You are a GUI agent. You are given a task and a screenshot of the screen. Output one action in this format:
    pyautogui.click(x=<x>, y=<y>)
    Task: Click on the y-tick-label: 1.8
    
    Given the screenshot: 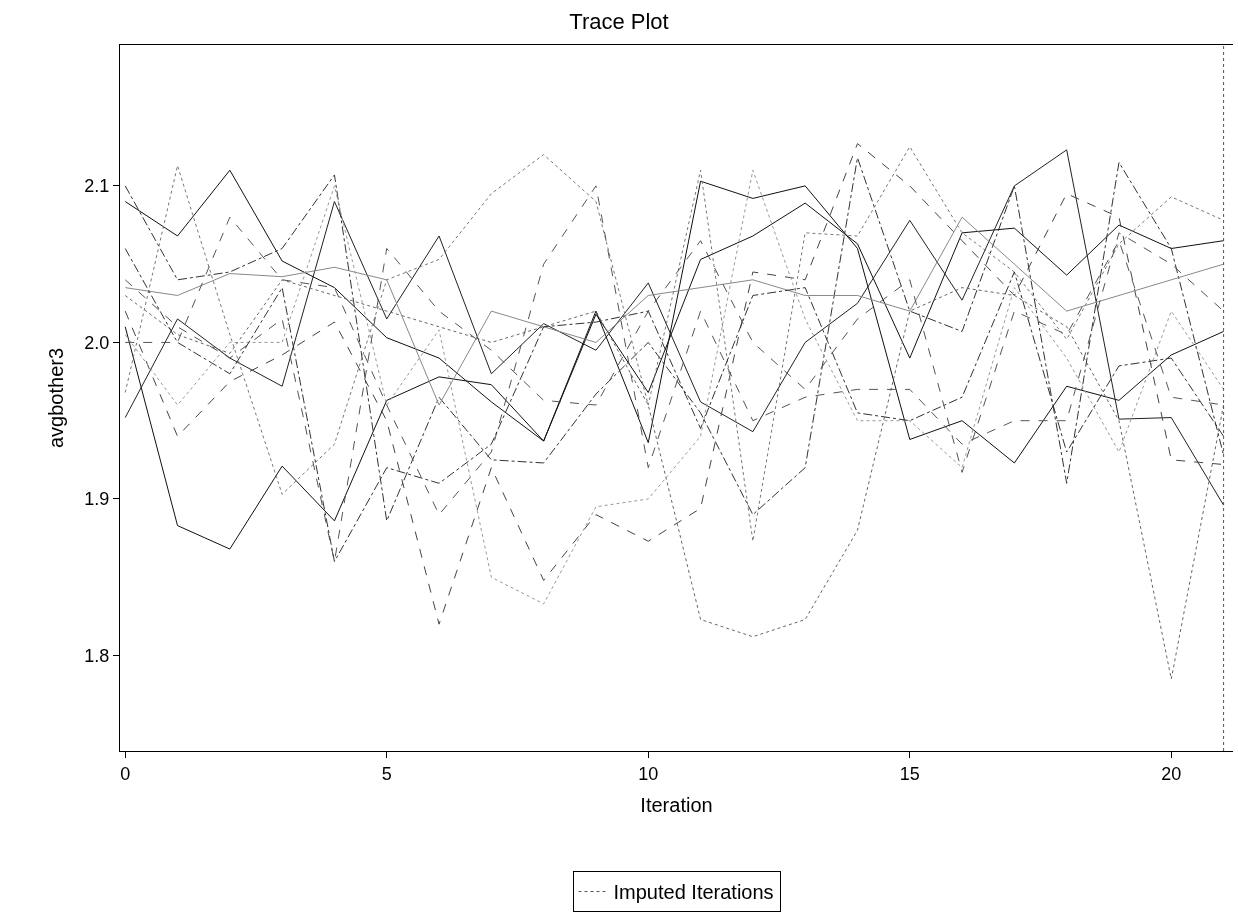 What is the action you would take?
    pyautogui.click(x=97, y=655)
    